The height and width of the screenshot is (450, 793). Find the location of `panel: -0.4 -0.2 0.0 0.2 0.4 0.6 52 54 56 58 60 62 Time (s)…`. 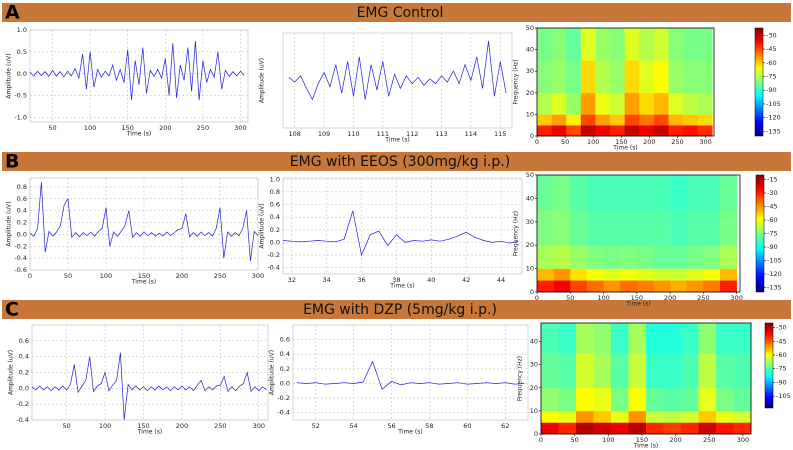

panel: -0.4 -0.2 0.0 0.2 0.4 0.6 52 54 56 58 60 62 Time (s)… is located at coordinates (399, 380).